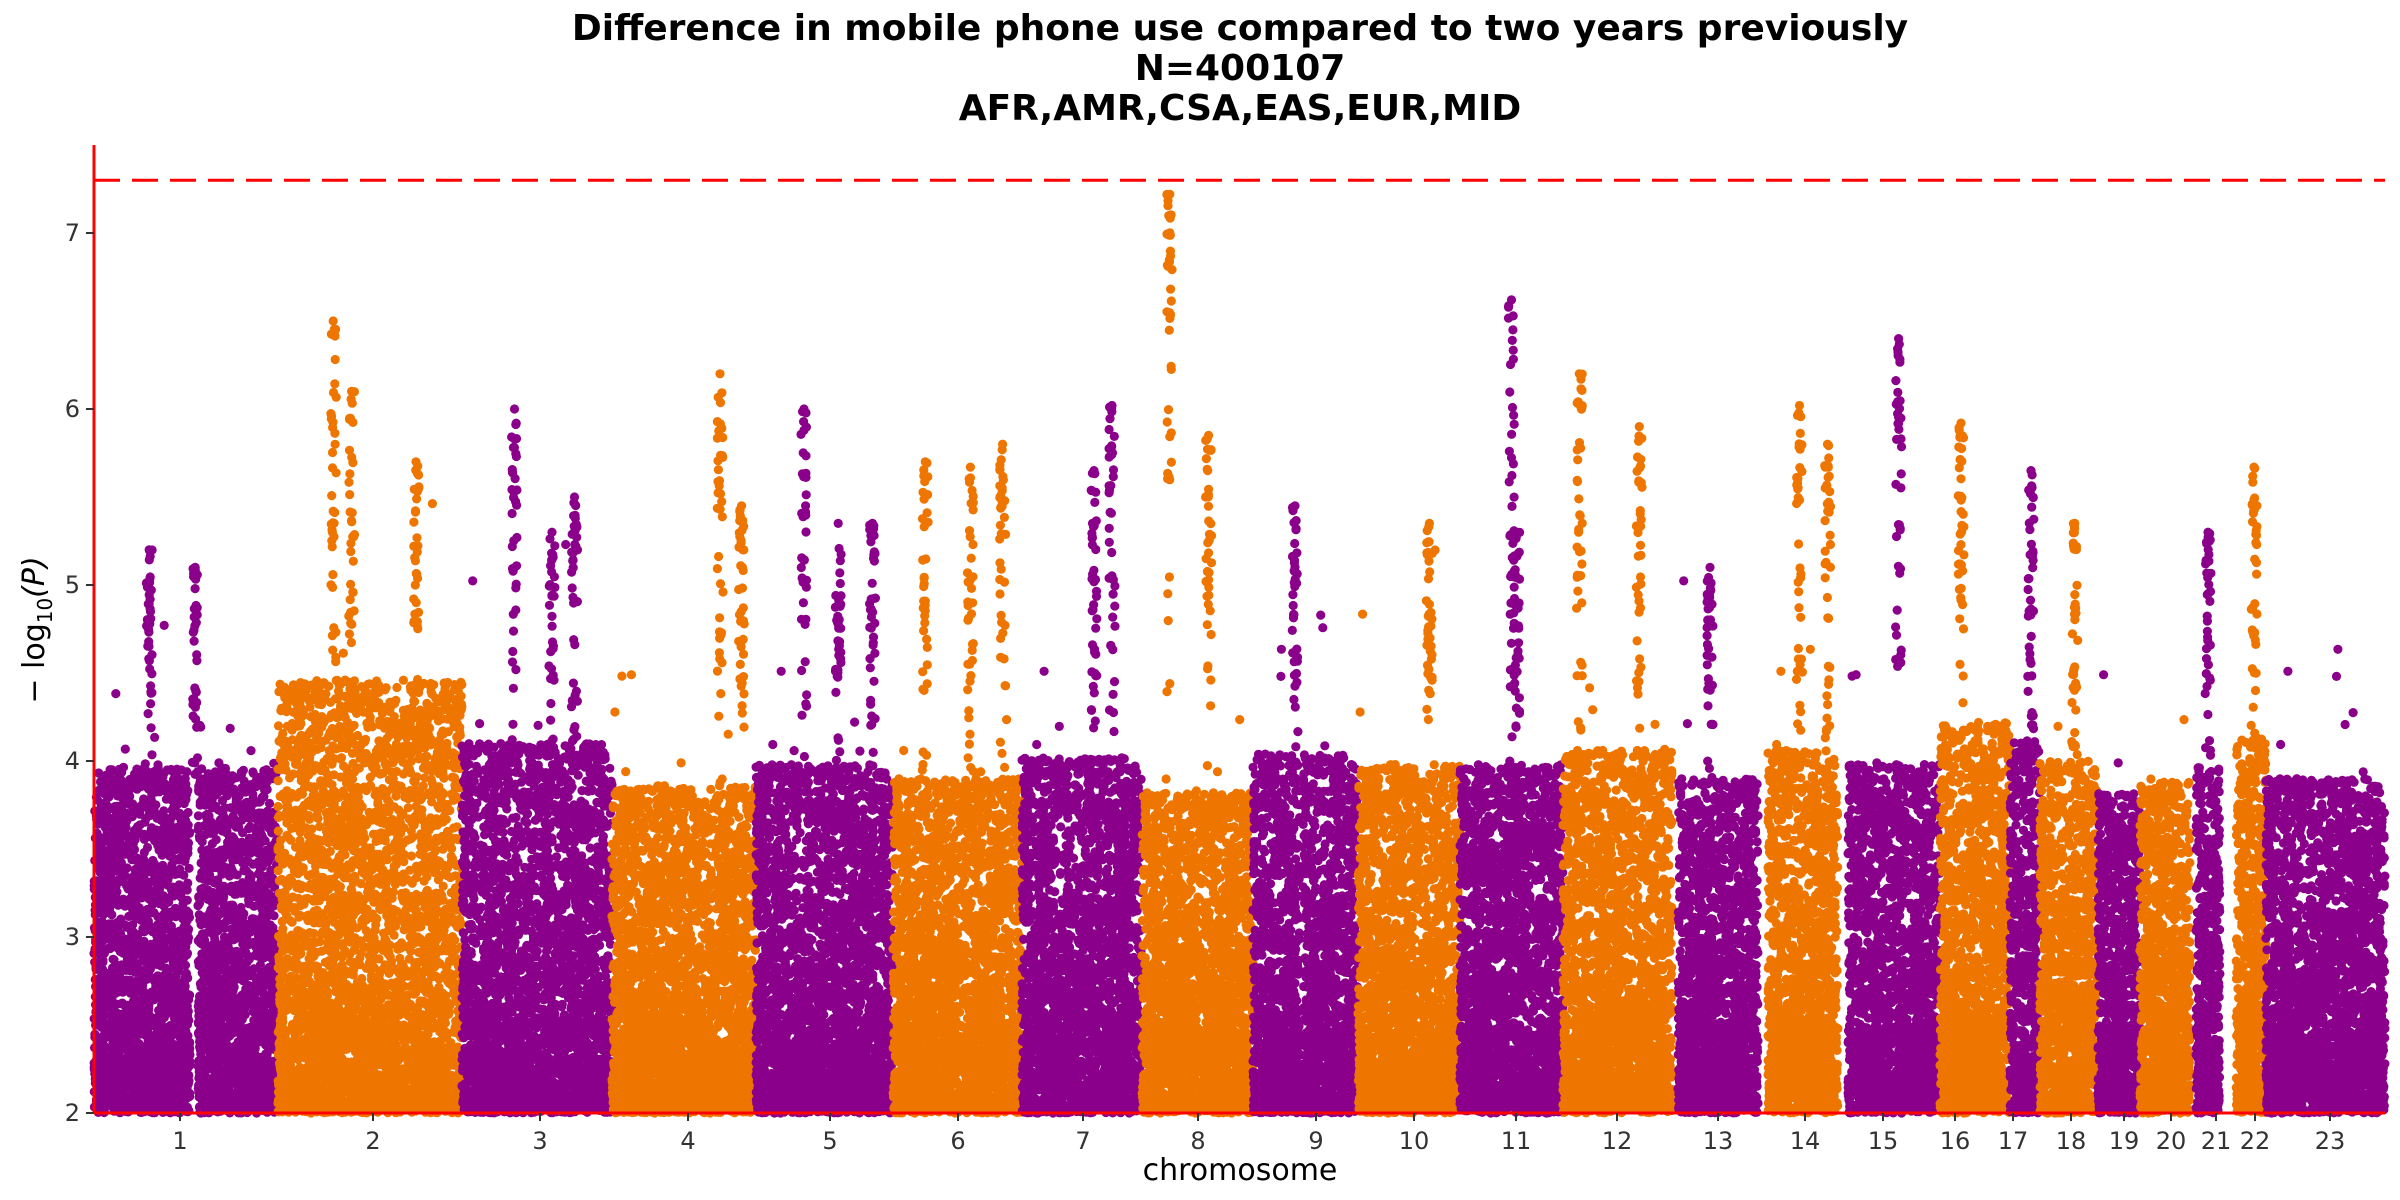 This screenshot has height=1200, width=2400. I want to click on y-tick-label: 6, so click(72, 409).